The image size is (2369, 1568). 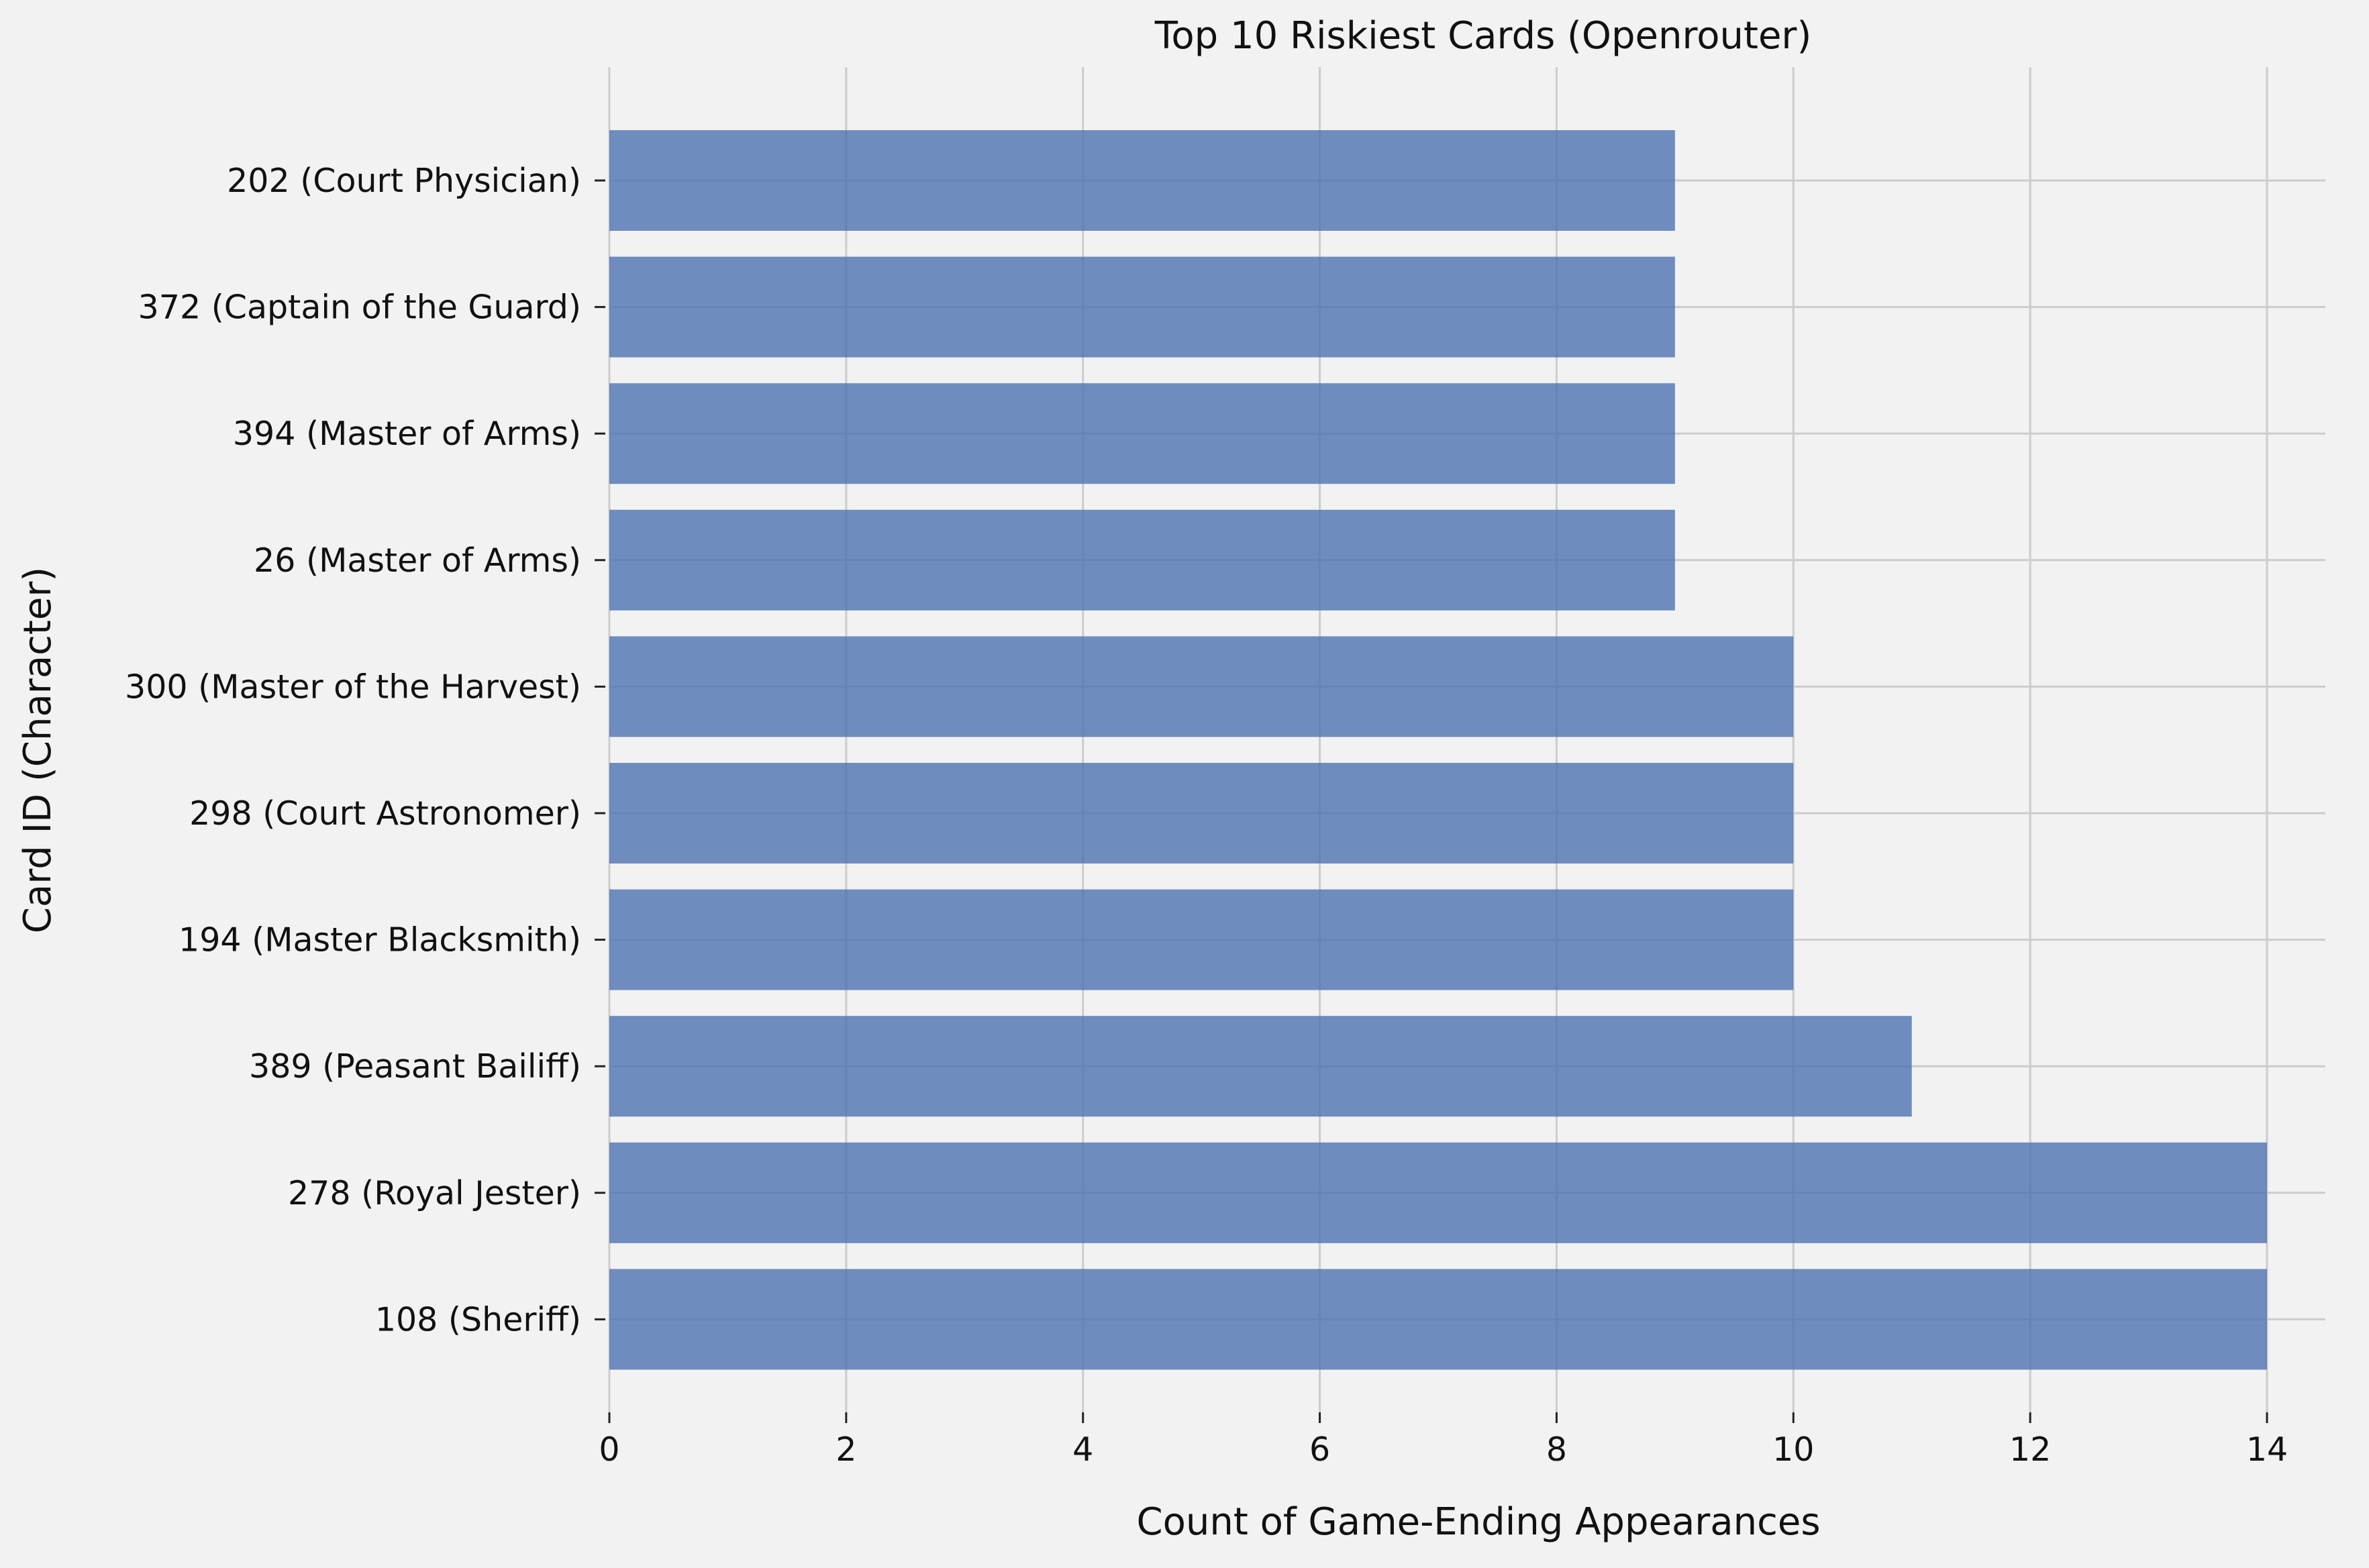 I want to click on x-tick-label: 2, so click(x=846, y=1449).